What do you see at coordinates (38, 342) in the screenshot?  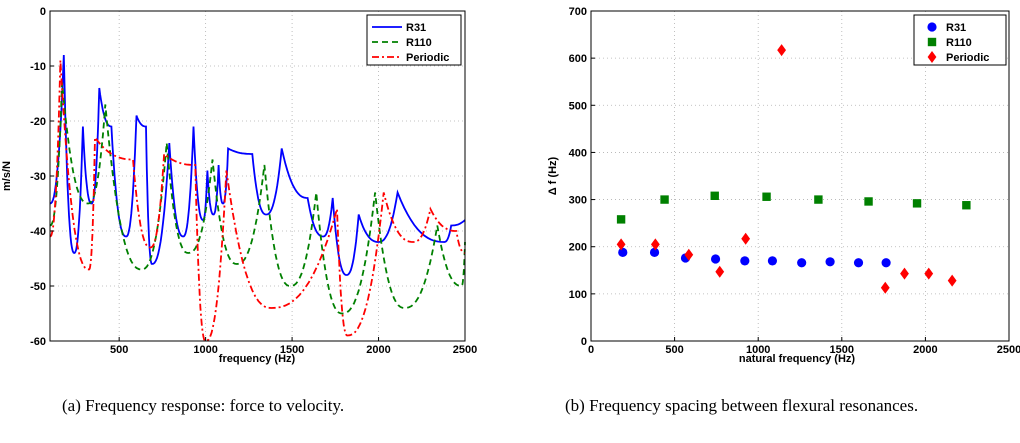 I see `y-tick-label: -60` at bounding box center [38, 342].